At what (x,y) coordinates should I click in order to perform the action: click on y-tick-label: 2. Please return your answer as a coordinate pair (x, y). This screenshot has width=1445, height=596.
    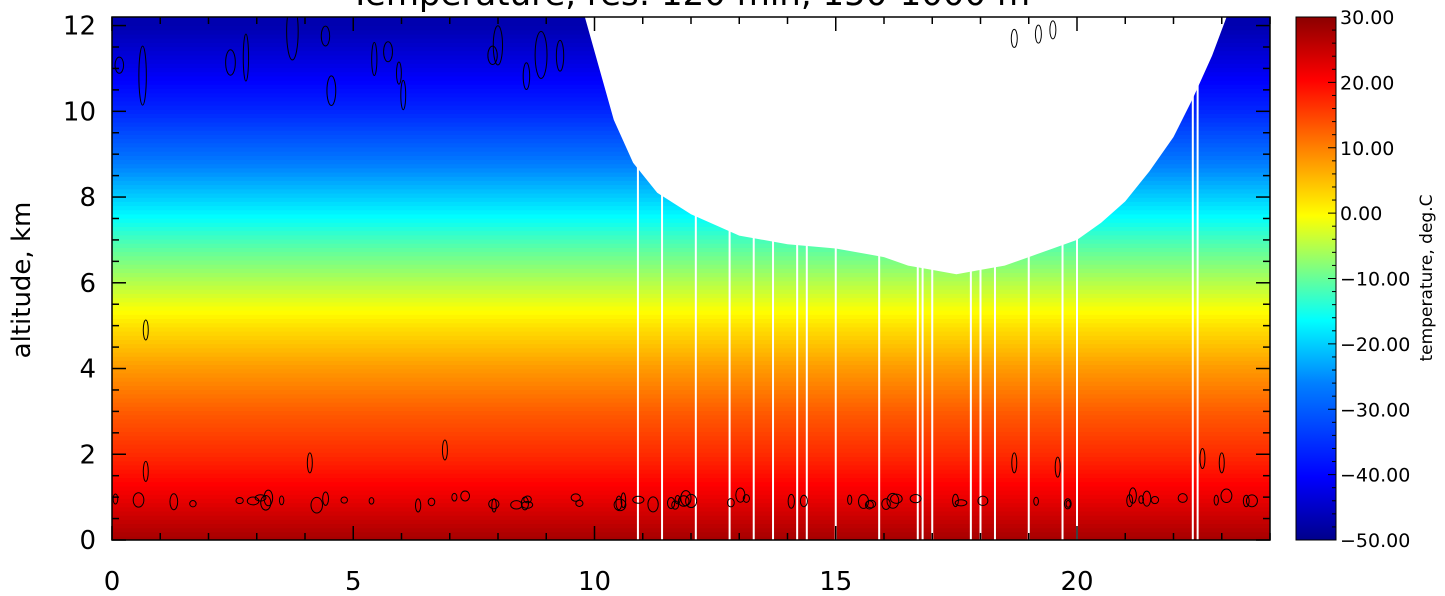
    Looking at the image, I should click on (87, 455).